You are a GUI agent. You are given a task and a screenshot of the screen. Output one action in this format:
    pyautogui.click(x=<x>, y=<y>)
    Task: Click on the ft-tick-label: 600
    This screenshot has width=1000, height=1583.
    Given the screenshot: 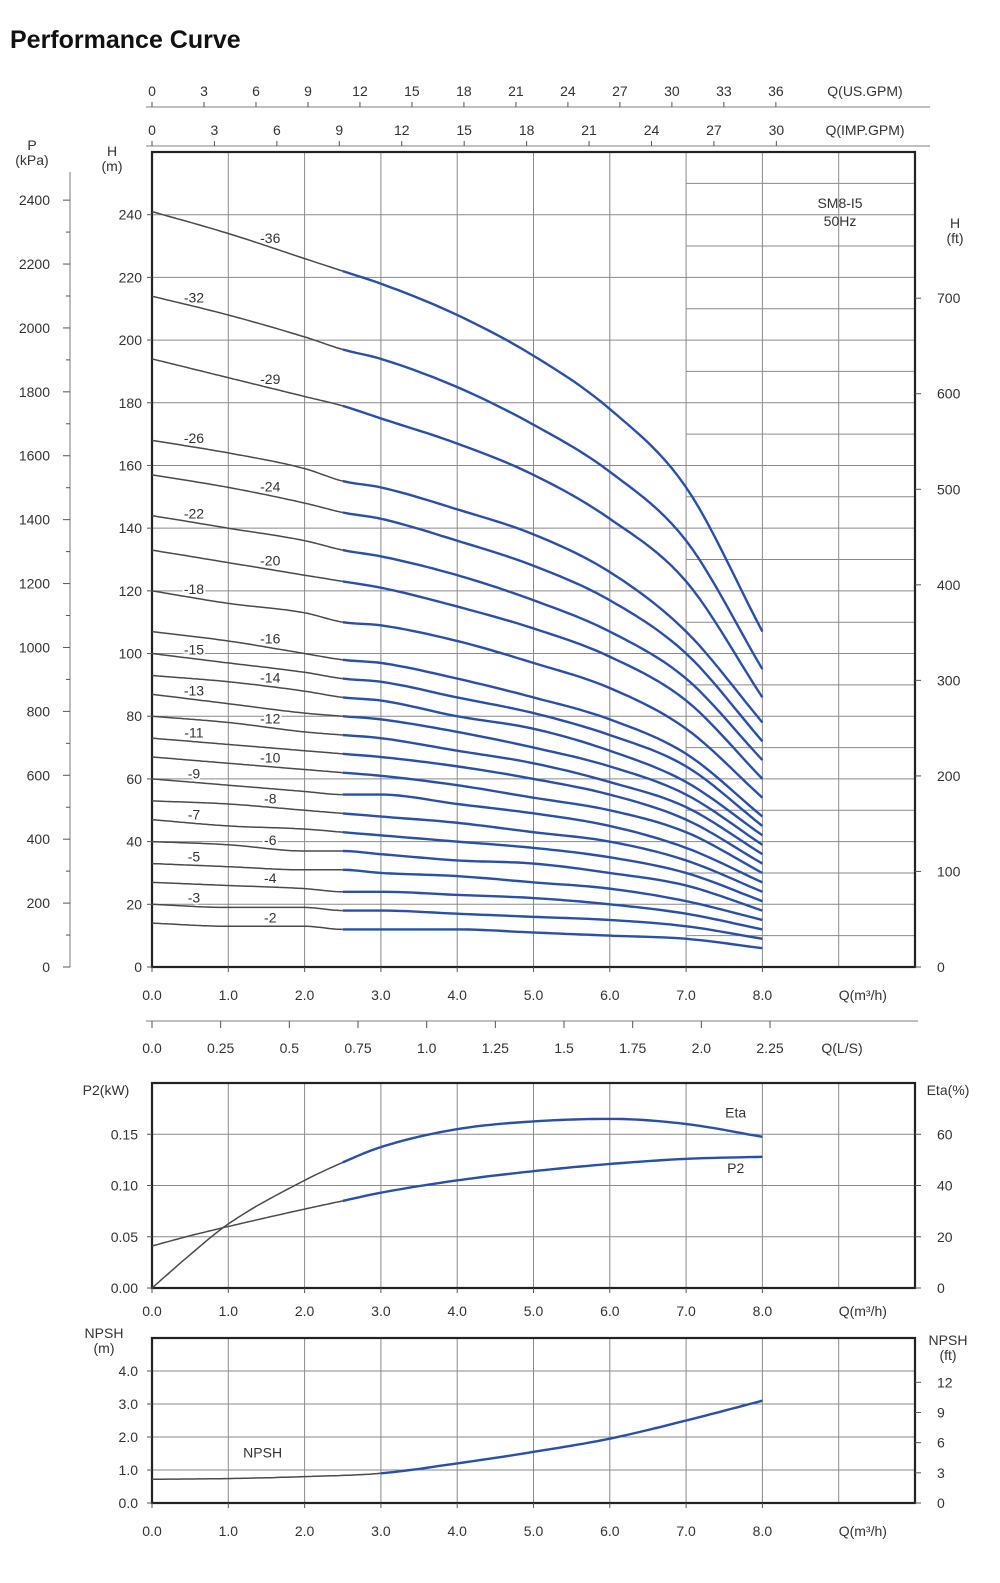 What is the action you would take?
    pyautogui.click(x=949, y=394)
    